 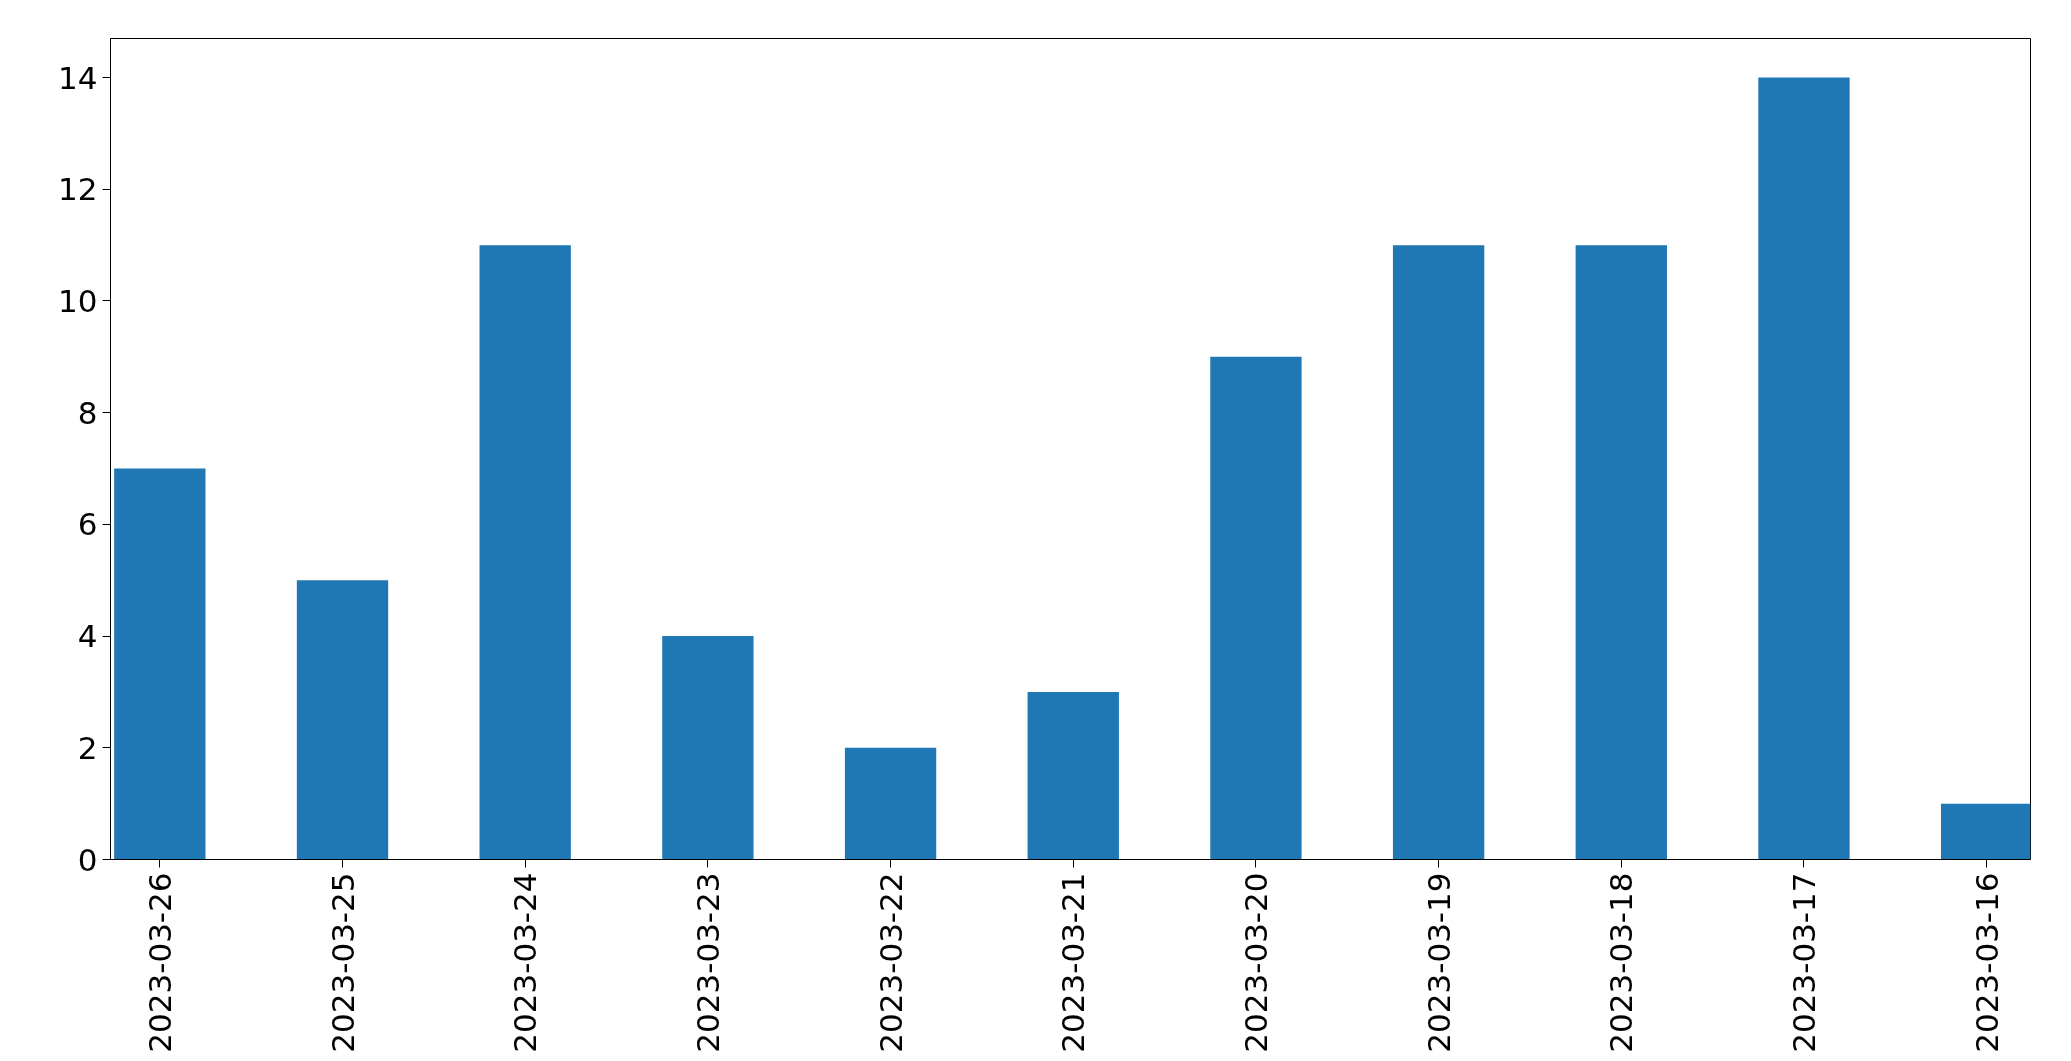 What do you see at coordinates (342, 962) in the screenshot?
I see `x-tick-label: 2023-03-25` at bounding box center [342, 962].